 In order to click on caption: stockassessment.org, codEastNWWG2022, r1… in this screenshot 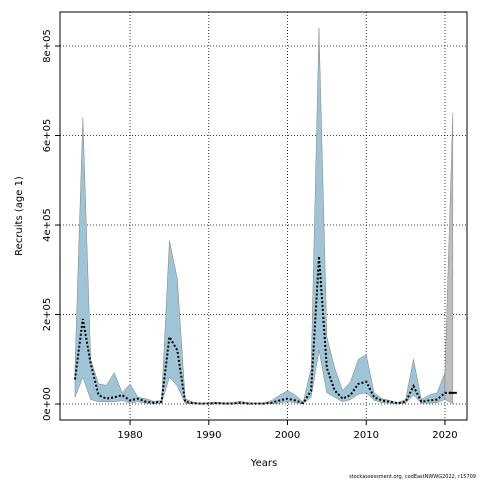, I will do `click(412, 477)`.